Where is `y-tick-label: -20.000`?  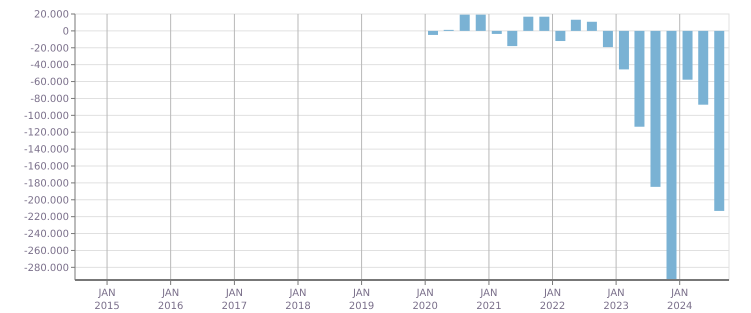 y-tick-label: -20.000 is located at coordinates (49, 48).